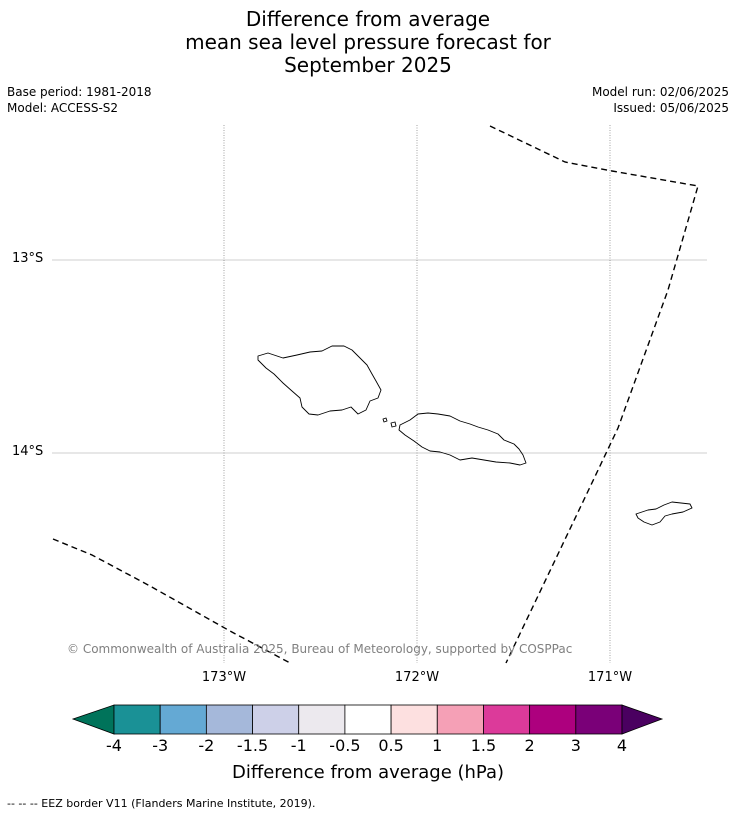  Describe the element at coordinates (660, 92) in the screenshot. I see `model-run-text: Model run: 02/06/2025` at that location.